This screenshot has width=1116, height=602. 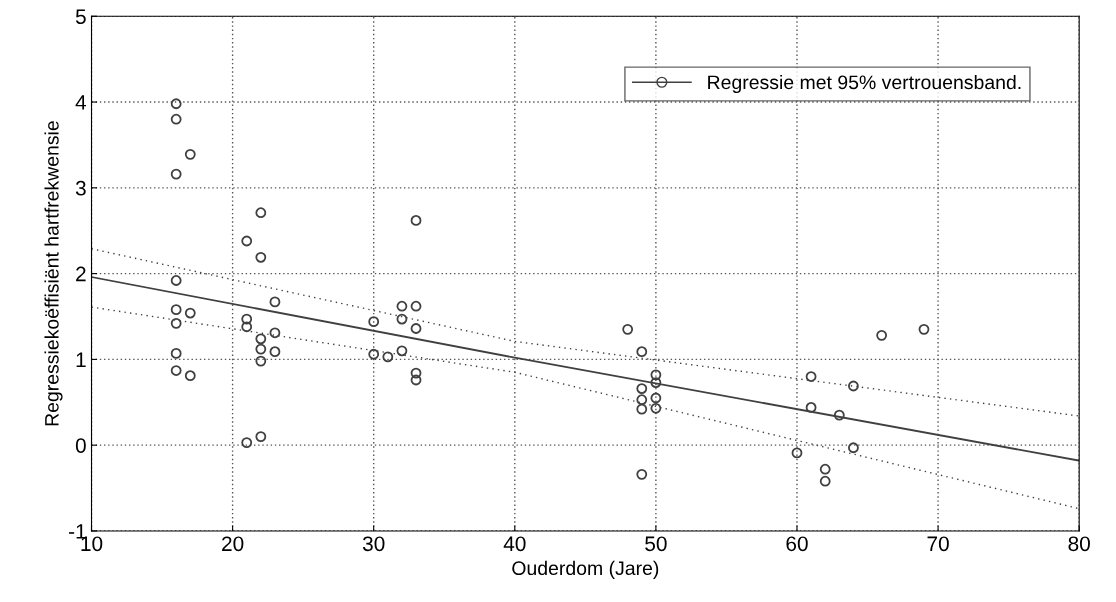 What do you see at coordinates (585, 569) in the screenshot?
I see `x-axis-title: Ouderdom (Jare)` at bounding box center [585, 569].